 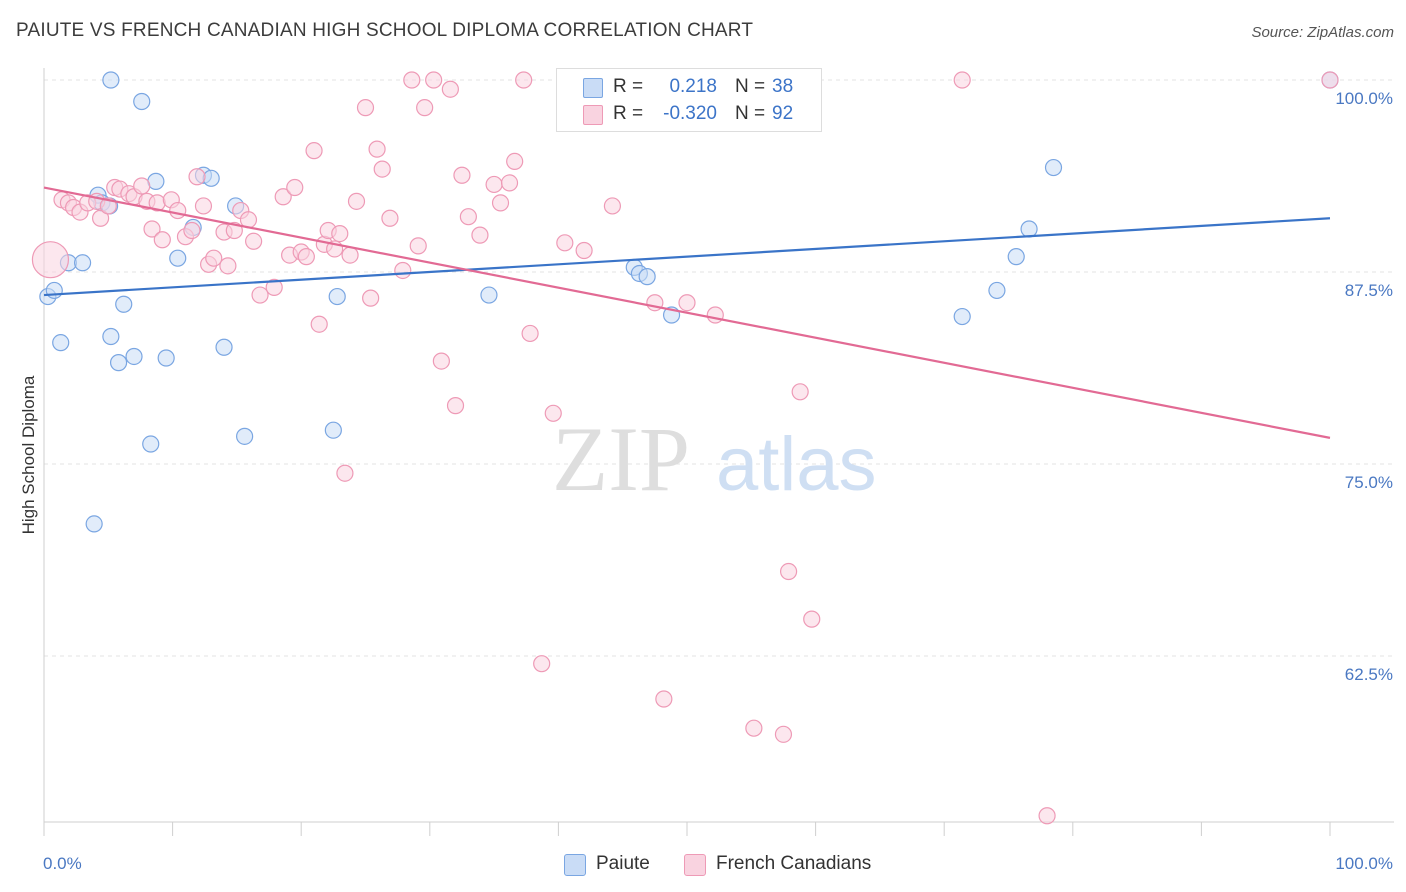 What do you see at coordinates (690, 113) in the screenshot?
I see `r-value: -0.320` at bounding box center [690, 113].